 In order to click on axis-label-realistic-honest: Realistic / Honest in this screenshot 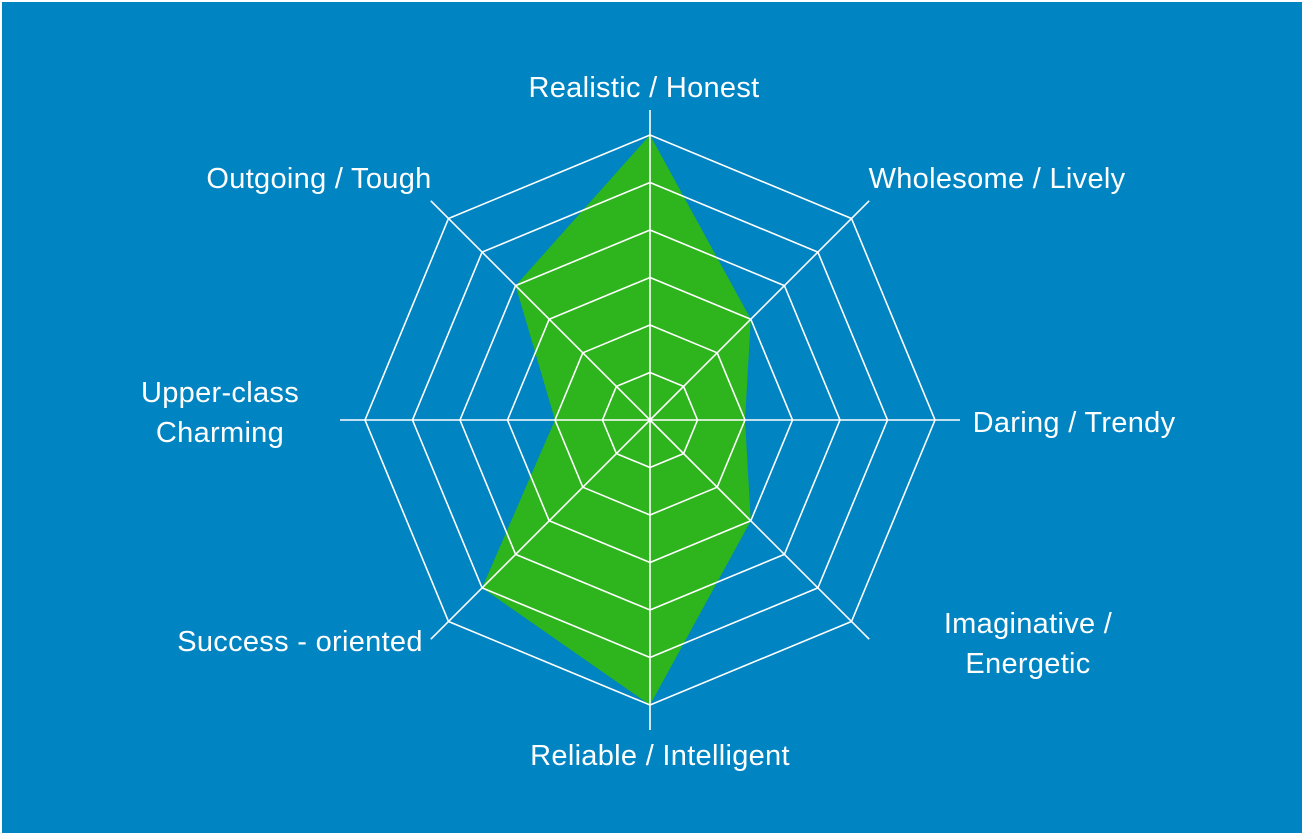, I will do `click(644, 88)`.